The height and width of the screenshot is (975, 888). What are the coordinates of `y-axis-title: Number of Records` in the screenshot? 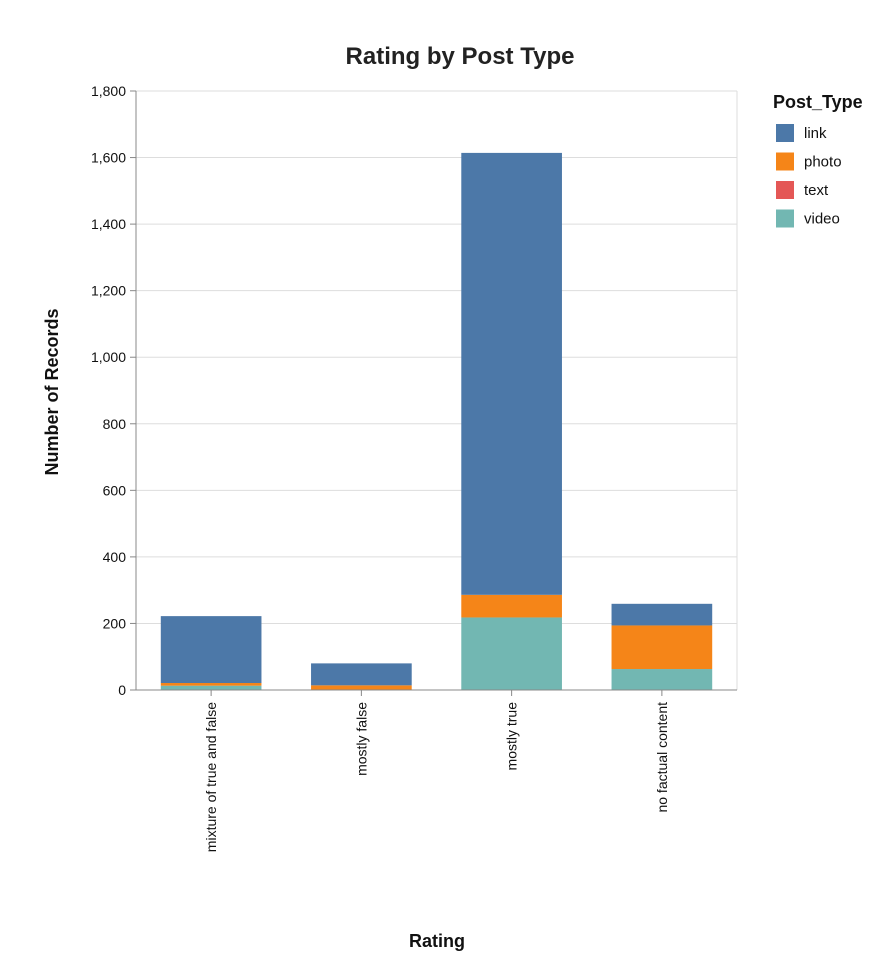 It's located at (52, 391).